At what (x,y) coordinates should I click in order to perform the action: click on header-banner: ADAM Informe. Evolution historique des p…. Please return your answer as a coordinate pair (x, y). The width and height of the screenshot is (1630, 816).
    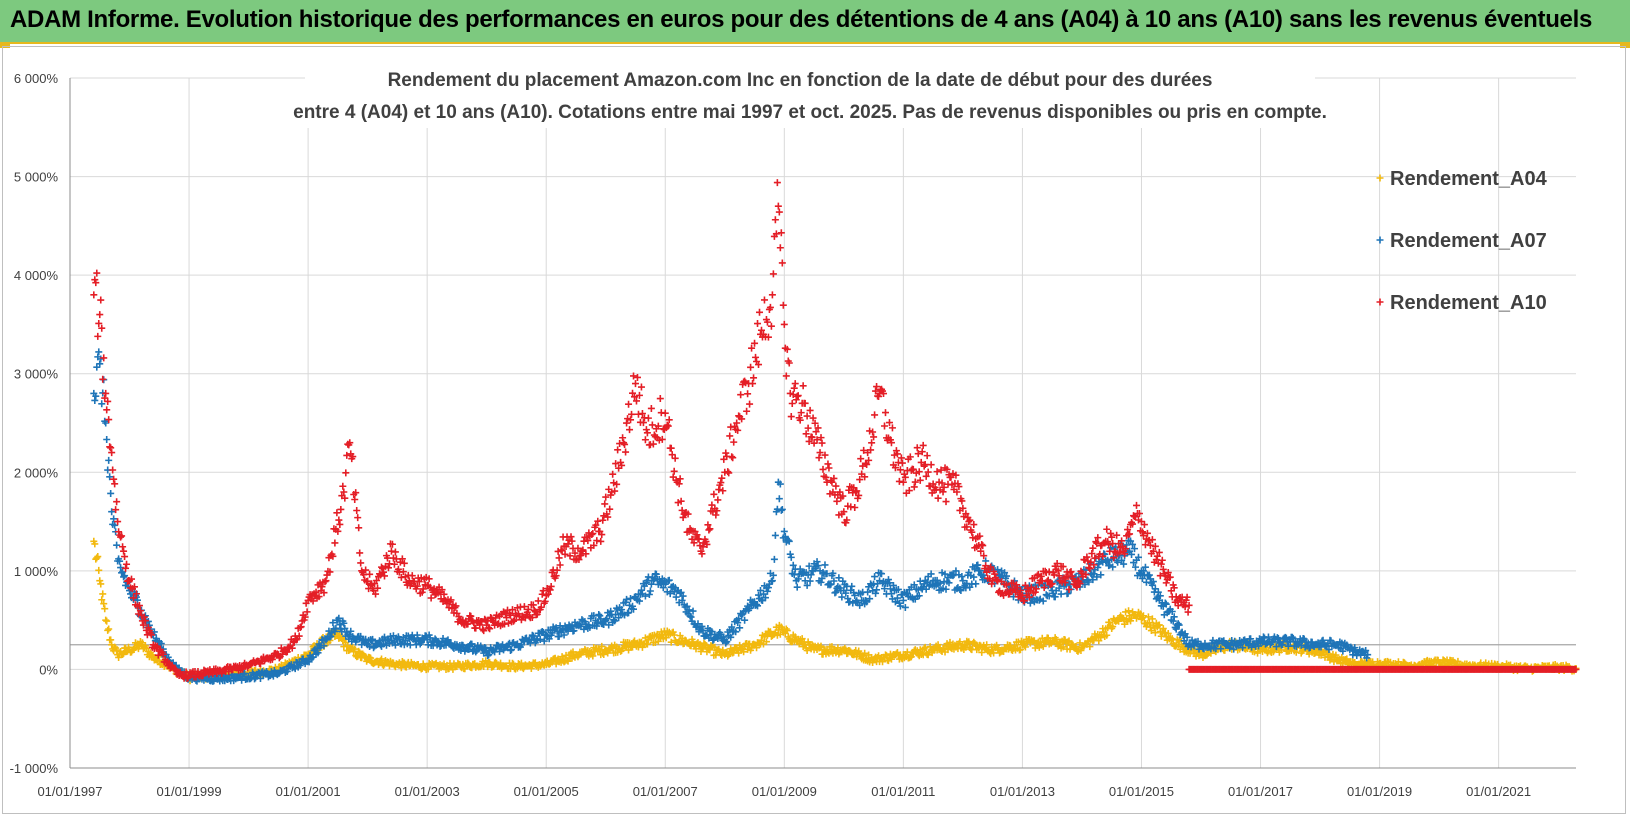
    Looking at the image, I should click on (815, 22).